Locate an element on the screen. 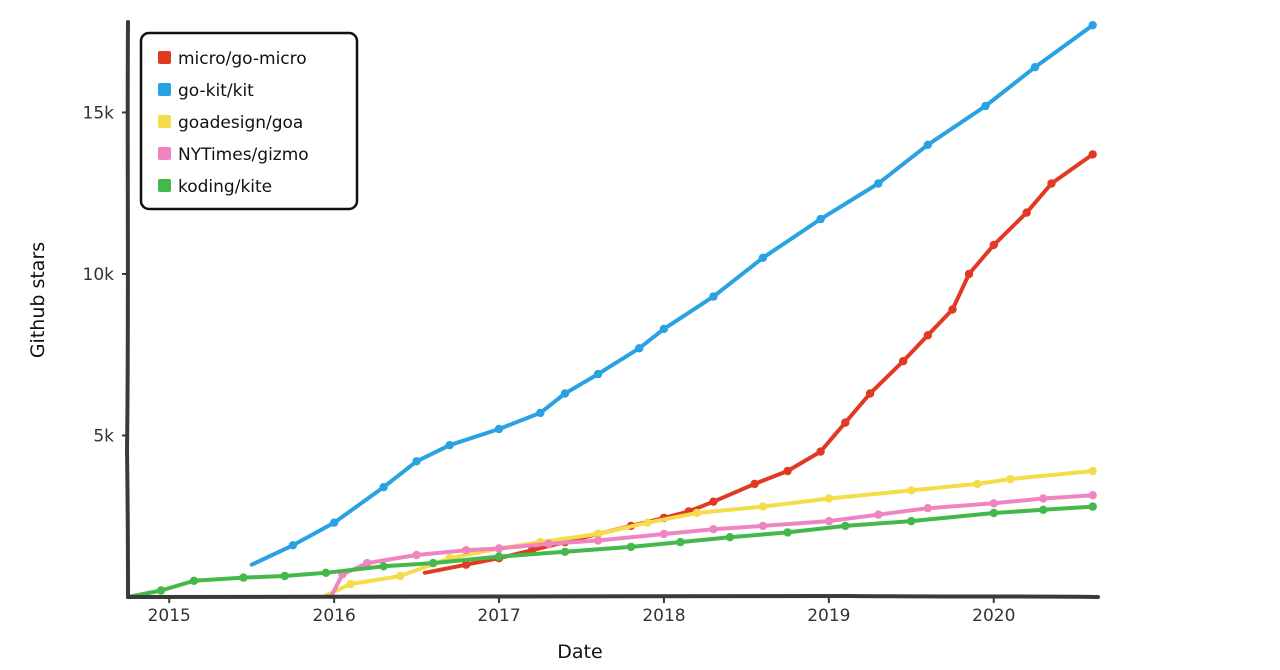  x-tick-label-3: 2018 is located at coordinates (663, 616).